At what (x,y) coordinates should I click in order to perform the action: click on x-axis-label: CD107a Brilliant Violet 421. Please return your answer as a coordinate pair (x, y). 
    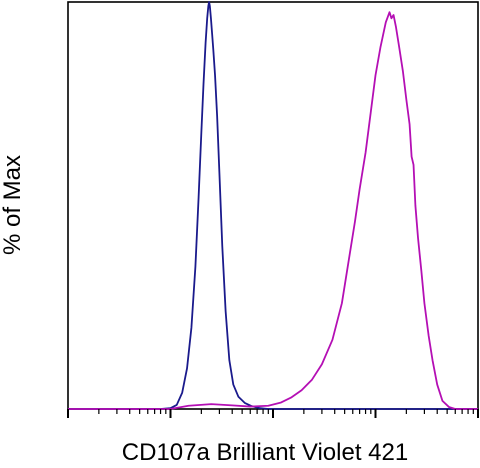
    Looking at the image, I should click on (265, 452).